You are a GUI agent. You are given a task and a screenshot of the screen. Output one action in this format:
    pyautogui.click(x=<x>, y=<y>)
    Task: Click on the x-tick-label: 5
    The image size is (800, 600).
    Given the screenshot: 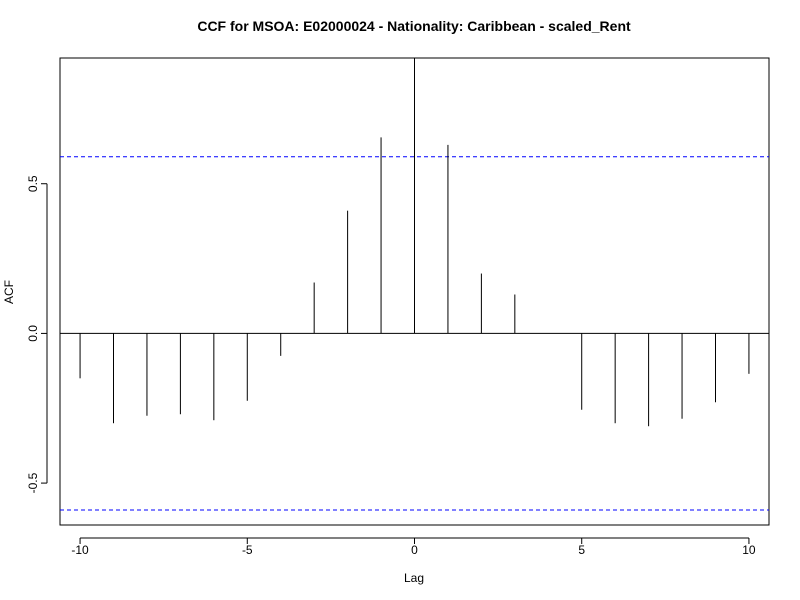 What is the action you would take?
    pyautogui.click(x=581, y=550)
    